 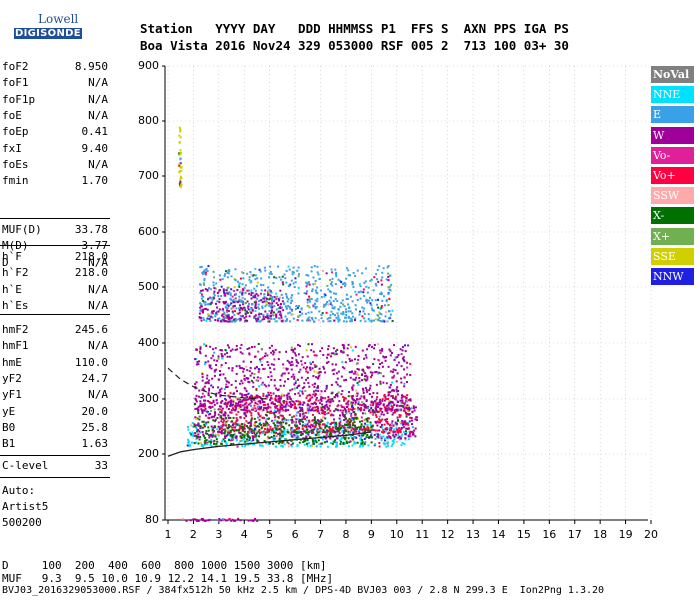 I want to click on param-row-yf2: yF2 24.7, so click(x=55, y=380).